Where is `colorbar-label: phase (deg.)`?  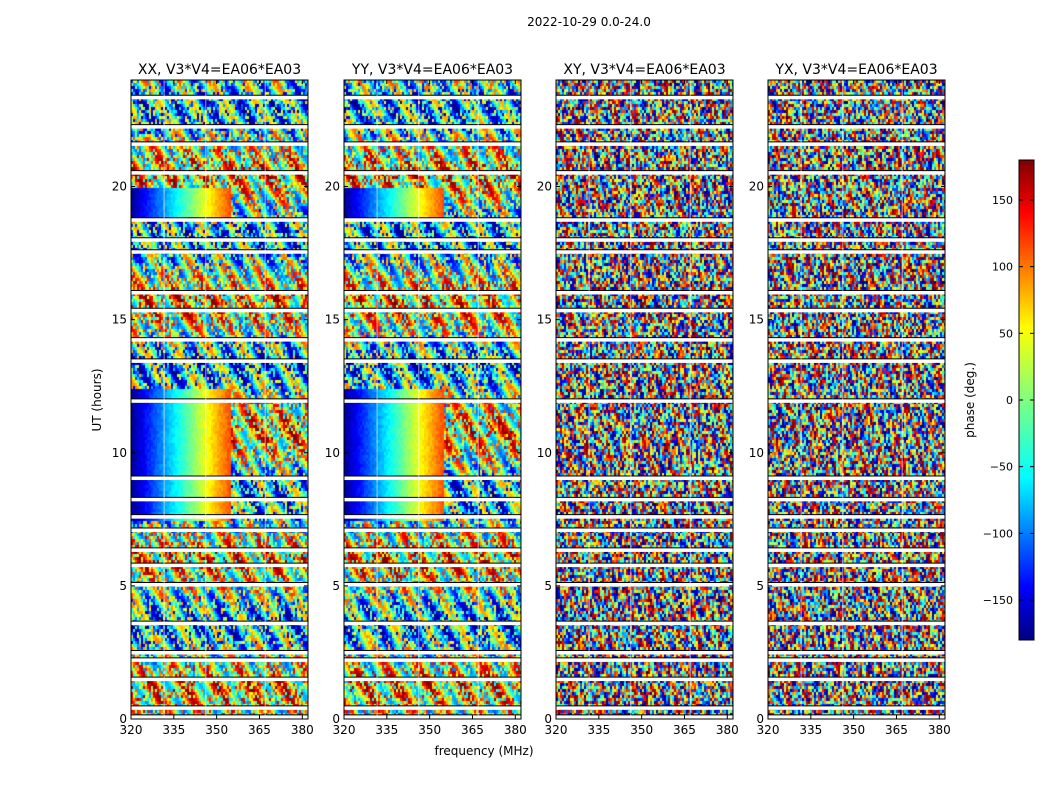 colorbar-label: phase (deg.) is located at coordinates (970, 400).